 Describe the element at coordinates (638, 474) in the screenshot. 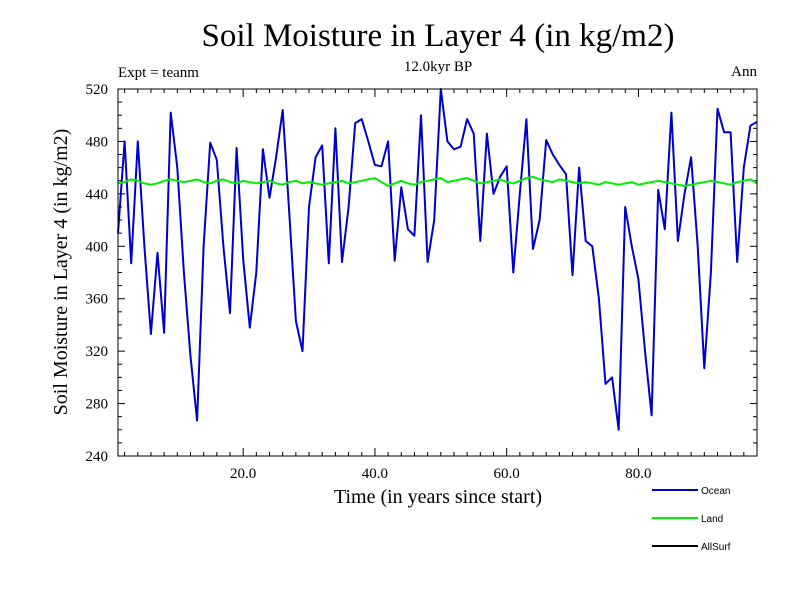

I see `x-tick-label: 80.0` at that location.